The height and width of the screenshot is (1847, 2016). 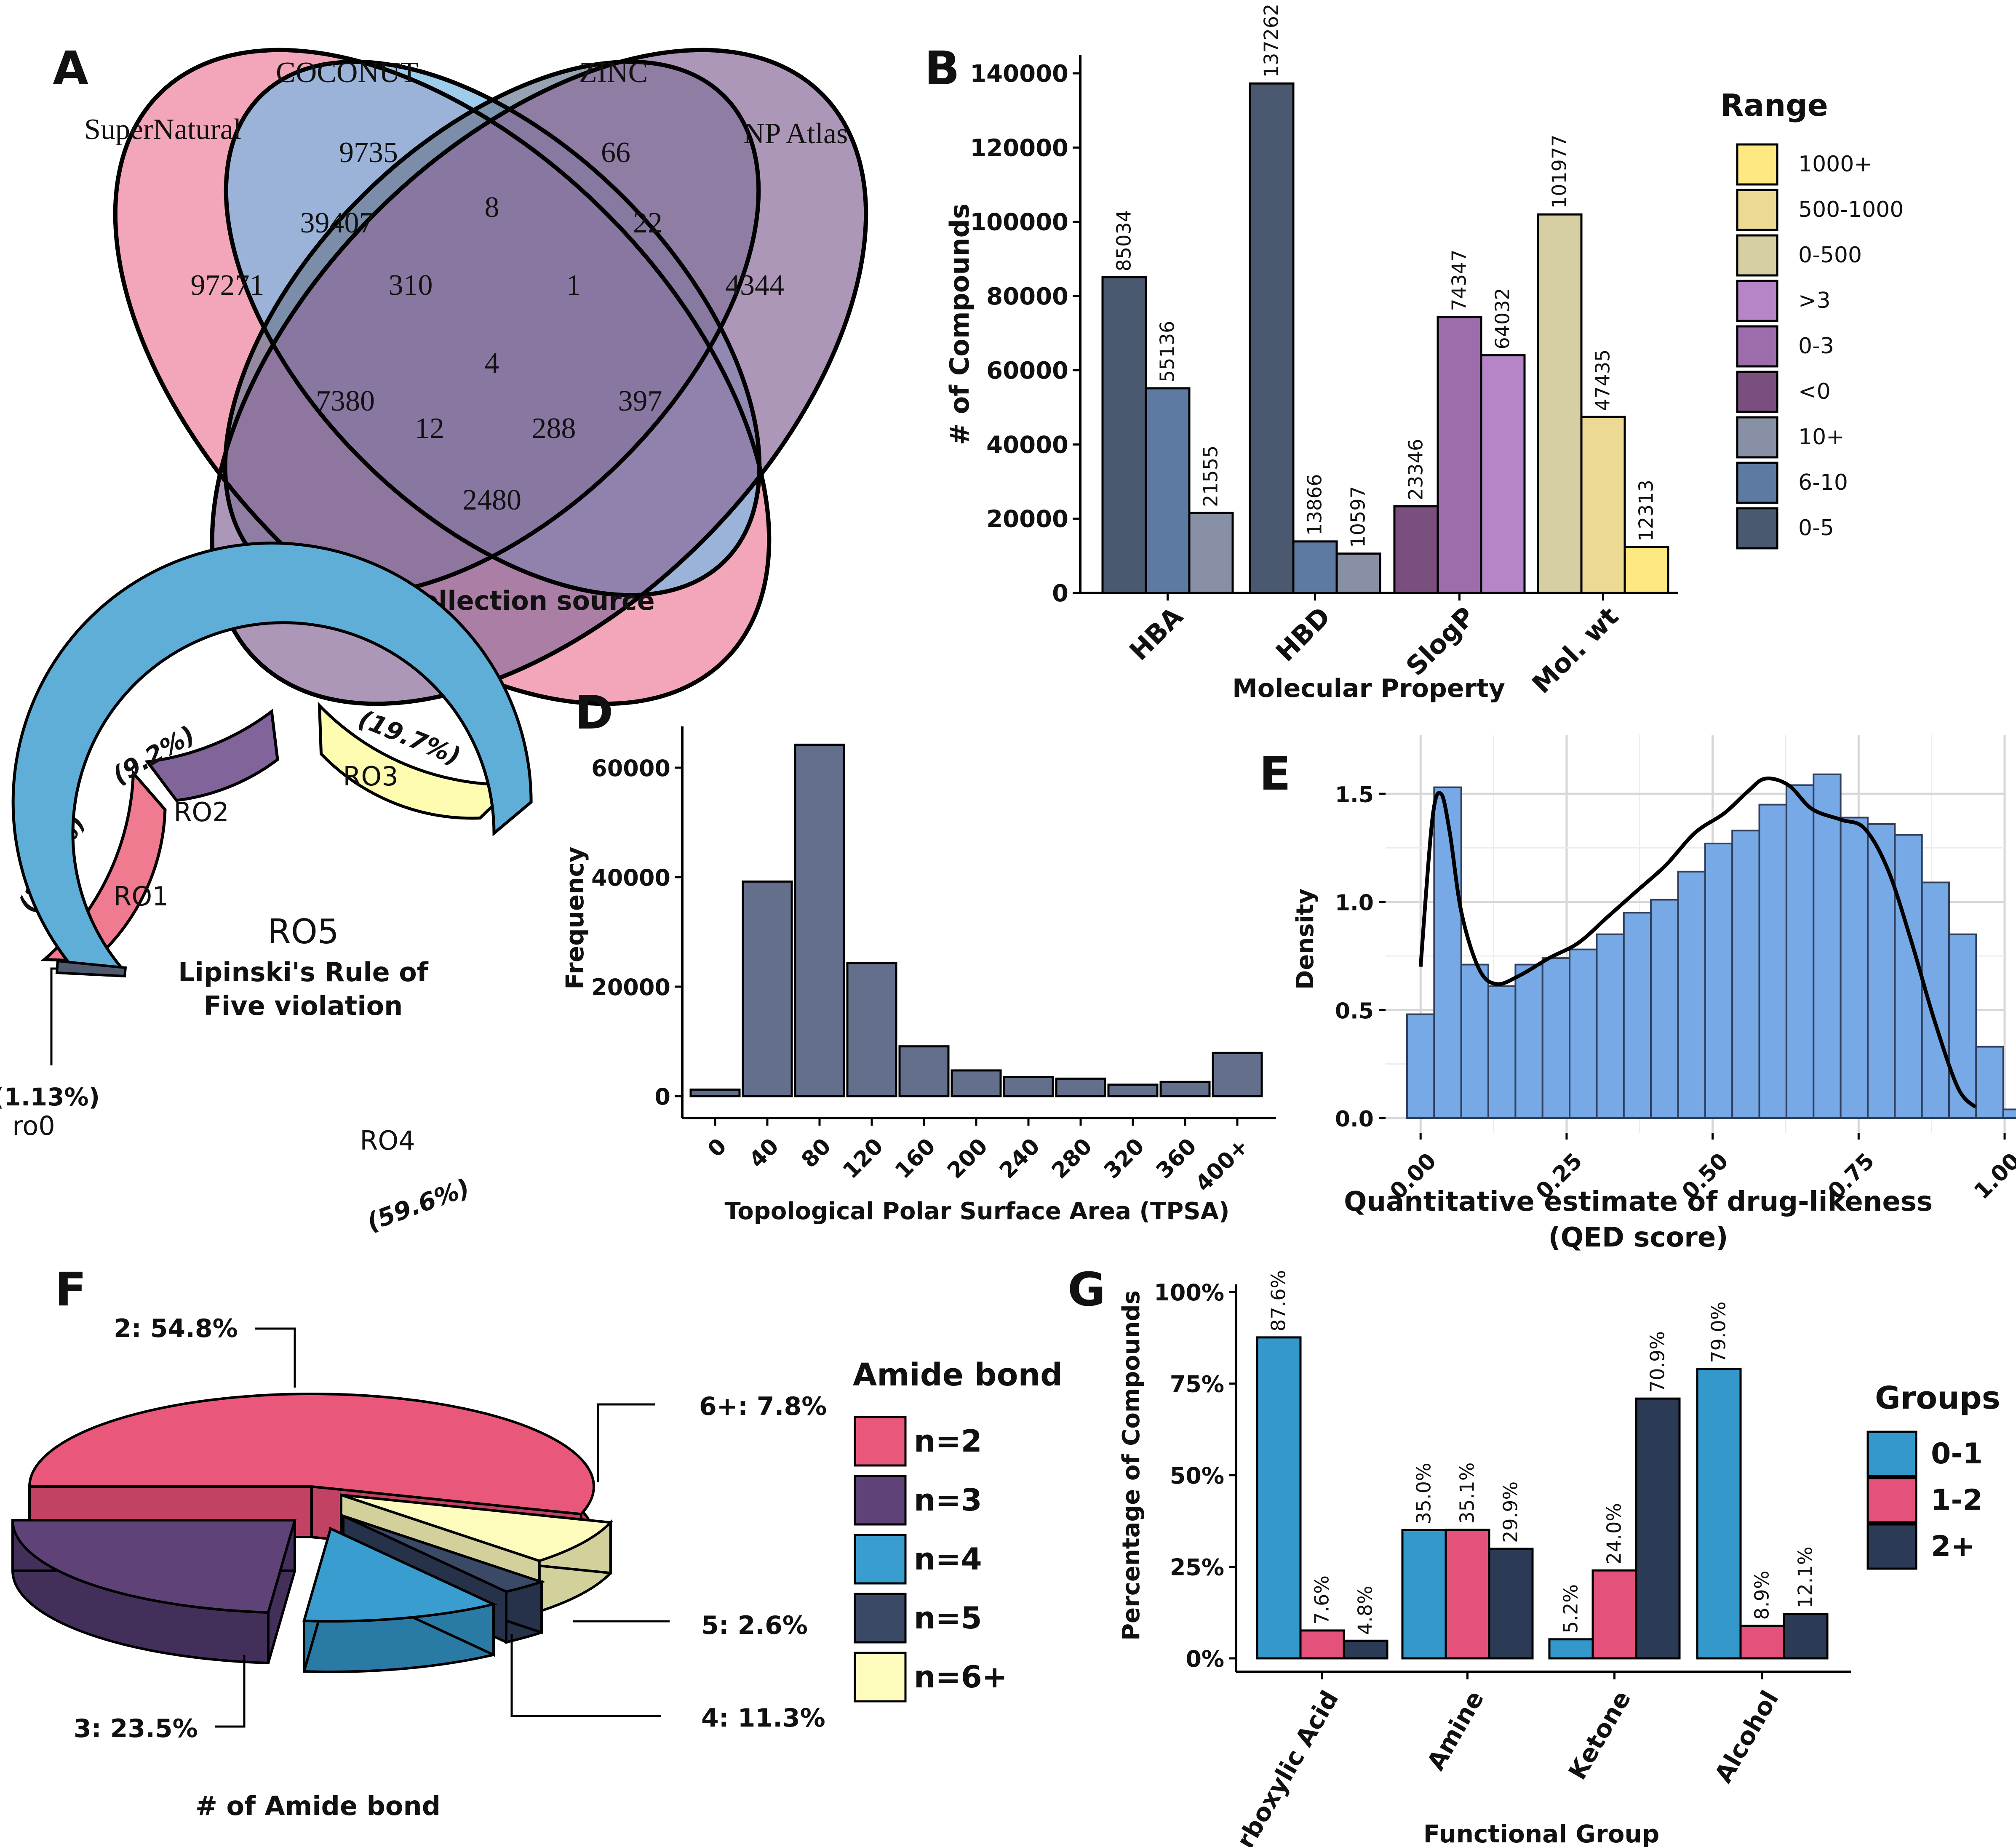 What do you see at coordinates (948, 1618) in the screenshot?
I see `legend-label: n=5` at bounding box center [948, 1618].